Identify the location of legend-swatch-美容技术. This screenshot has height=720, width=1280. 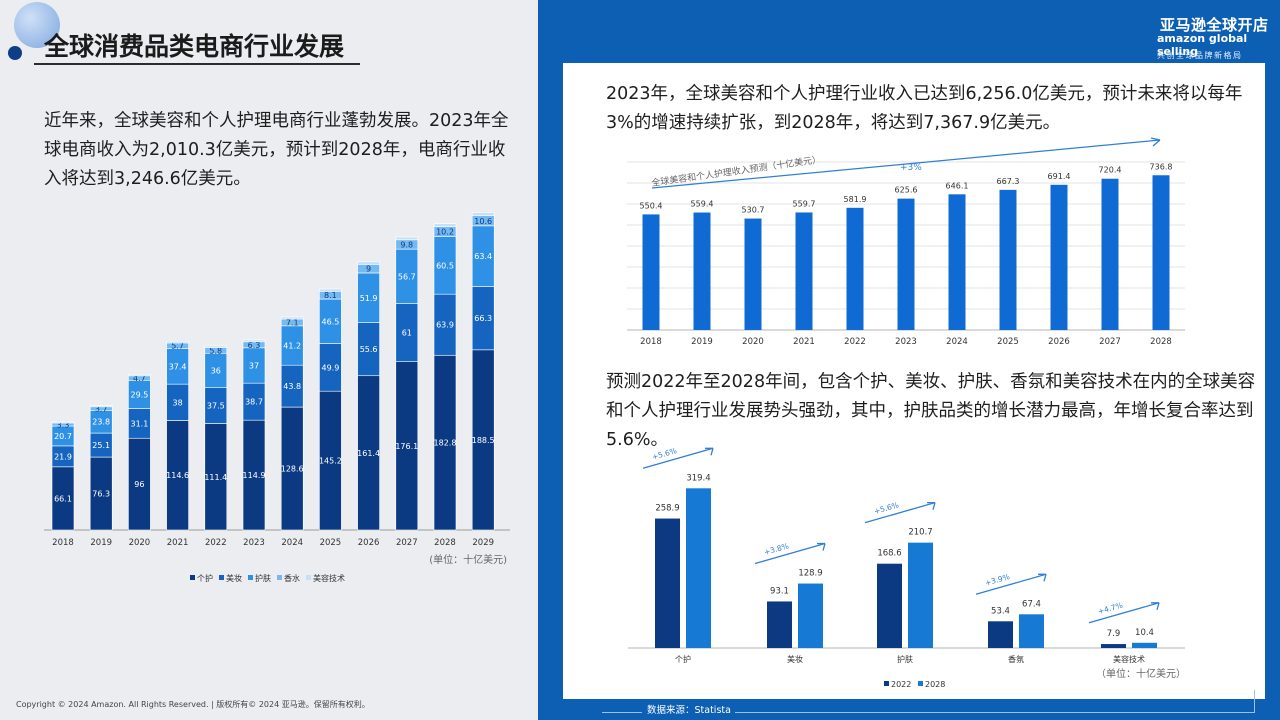
(308, 577).